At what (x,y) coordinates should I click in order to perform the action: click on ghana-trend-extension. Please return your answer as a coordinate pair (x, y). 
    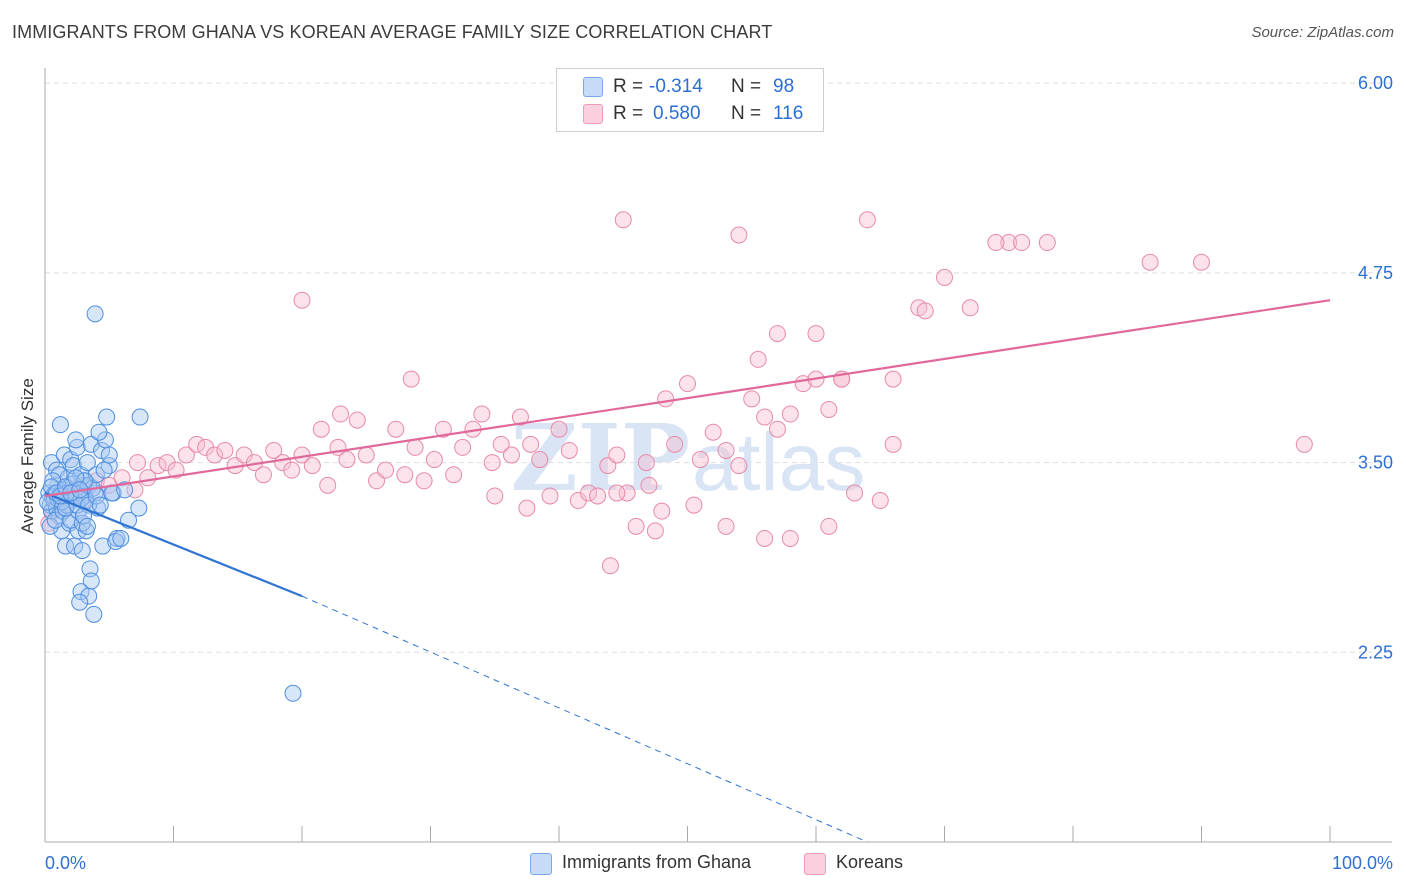
    Looking at the image, I should click on (584, 719).